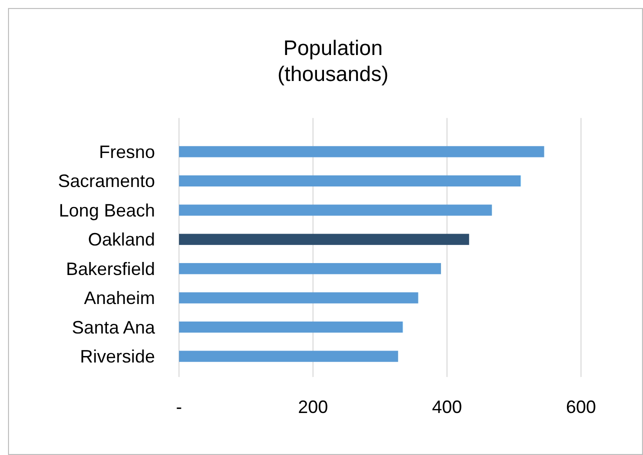 Image resolution: width=643 pixels, height=455 pixels. What do you see at coordinates (179, 407) in the screenshot?
I see `x-tick-label: -` at bounding box center [179, 407].